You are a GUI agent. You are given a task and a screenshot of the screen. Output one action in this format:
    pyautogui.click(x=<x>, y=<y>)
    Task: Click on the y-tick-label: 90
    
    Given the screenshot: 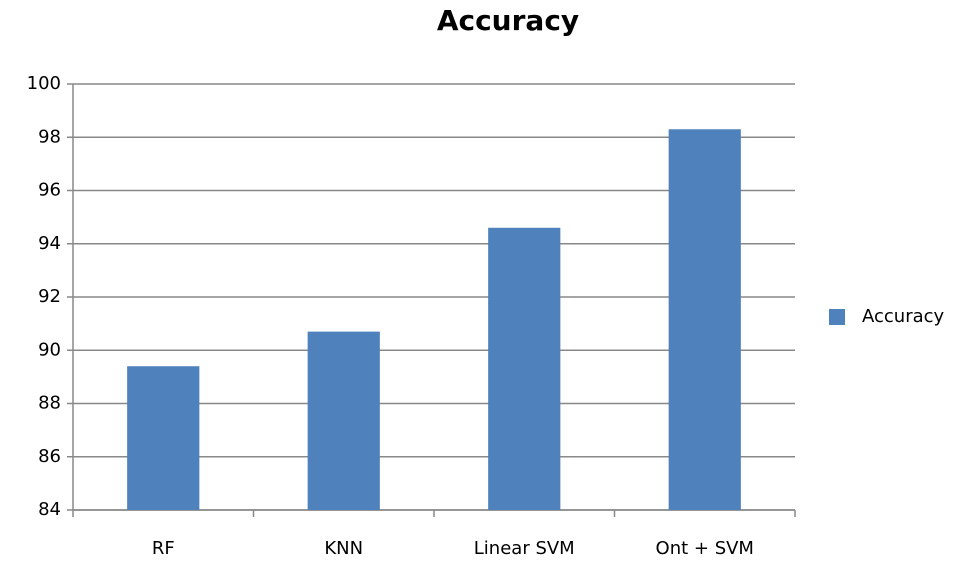 What is the action you would take?
    pyautogui.click(x=49, y=349)
    